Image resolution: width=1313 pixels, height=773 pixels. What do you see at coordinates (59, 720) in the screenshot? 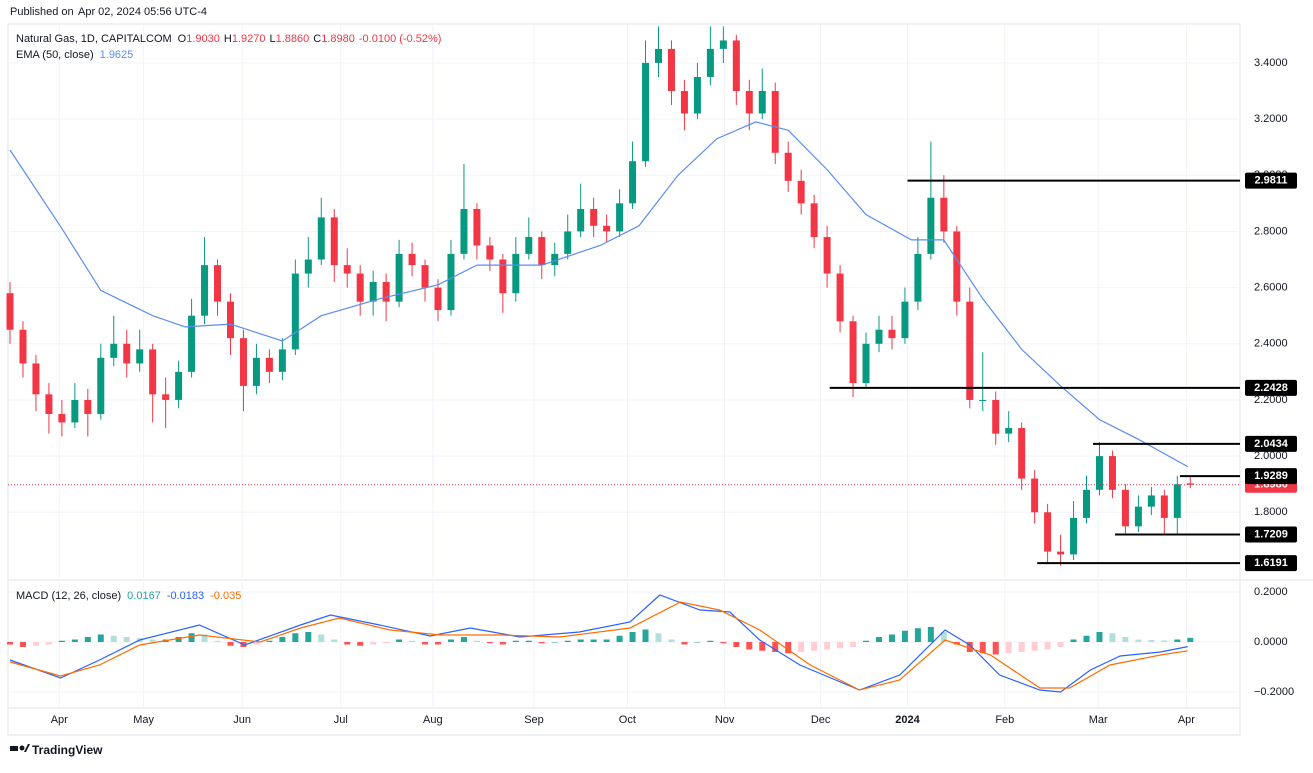
I see `x-tick-label: Apr` at bounding box center [59, 720].